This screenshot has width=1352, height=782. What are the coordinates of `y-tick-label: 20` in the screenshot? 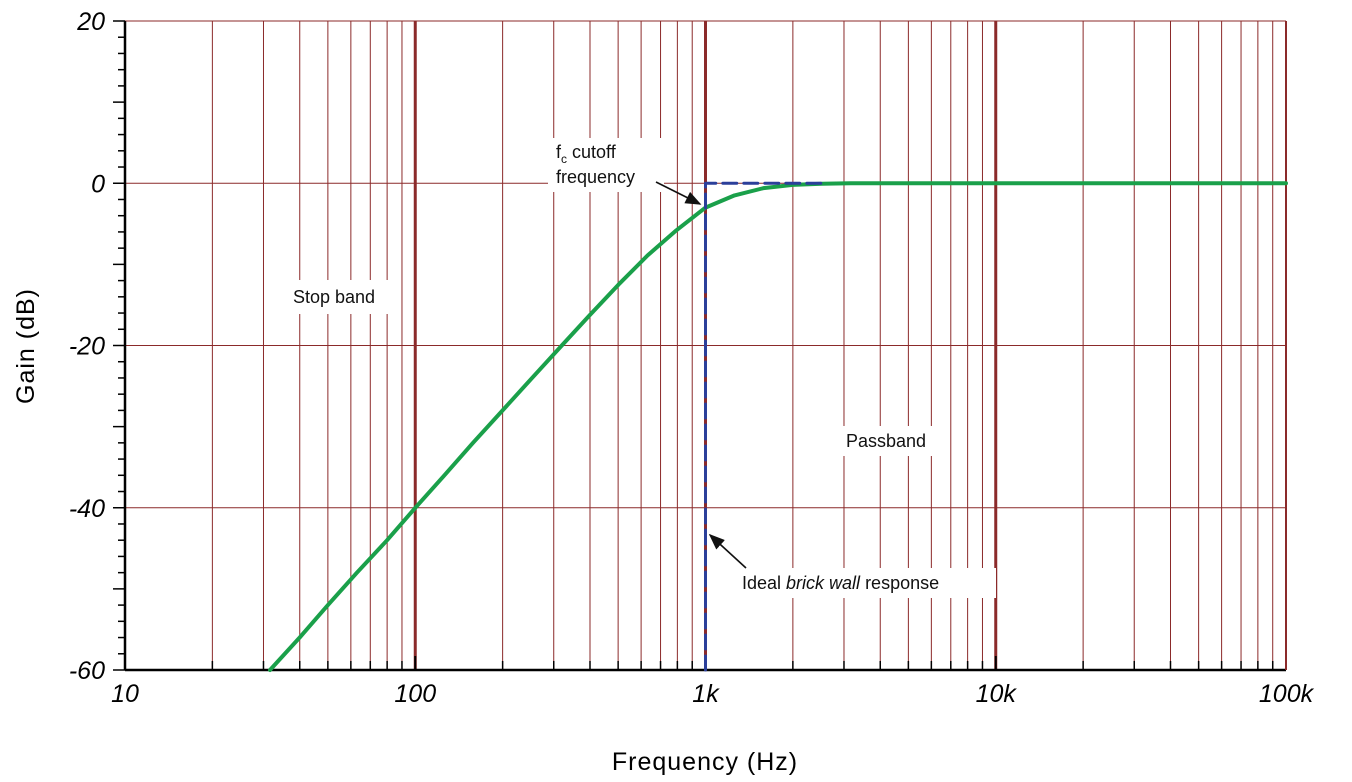 It's located at (90, 22).